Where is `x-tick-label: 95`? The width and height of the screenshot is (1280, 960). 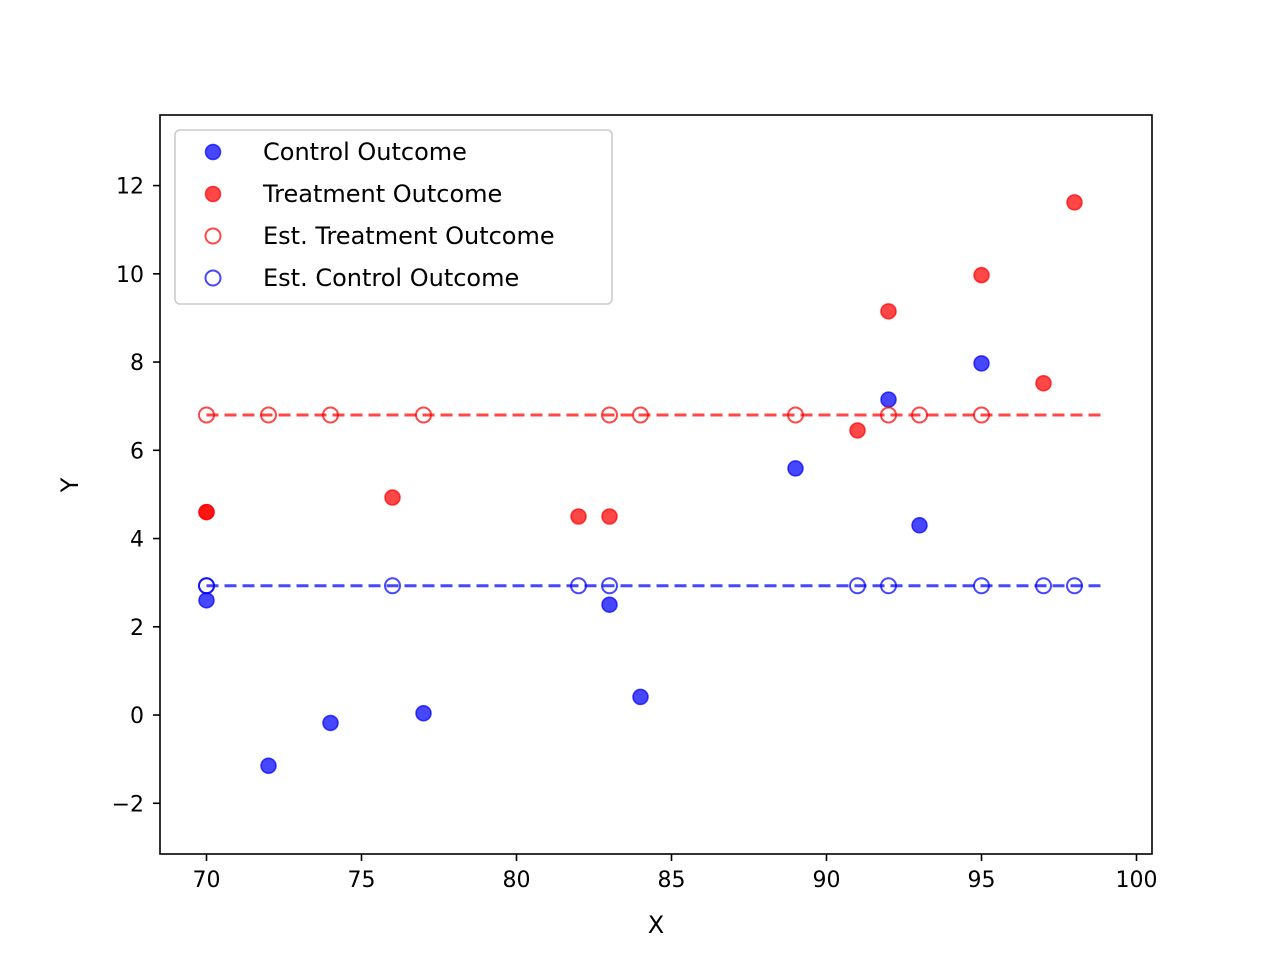
x-tick-label: 95 is located at coordinates (982, 880).